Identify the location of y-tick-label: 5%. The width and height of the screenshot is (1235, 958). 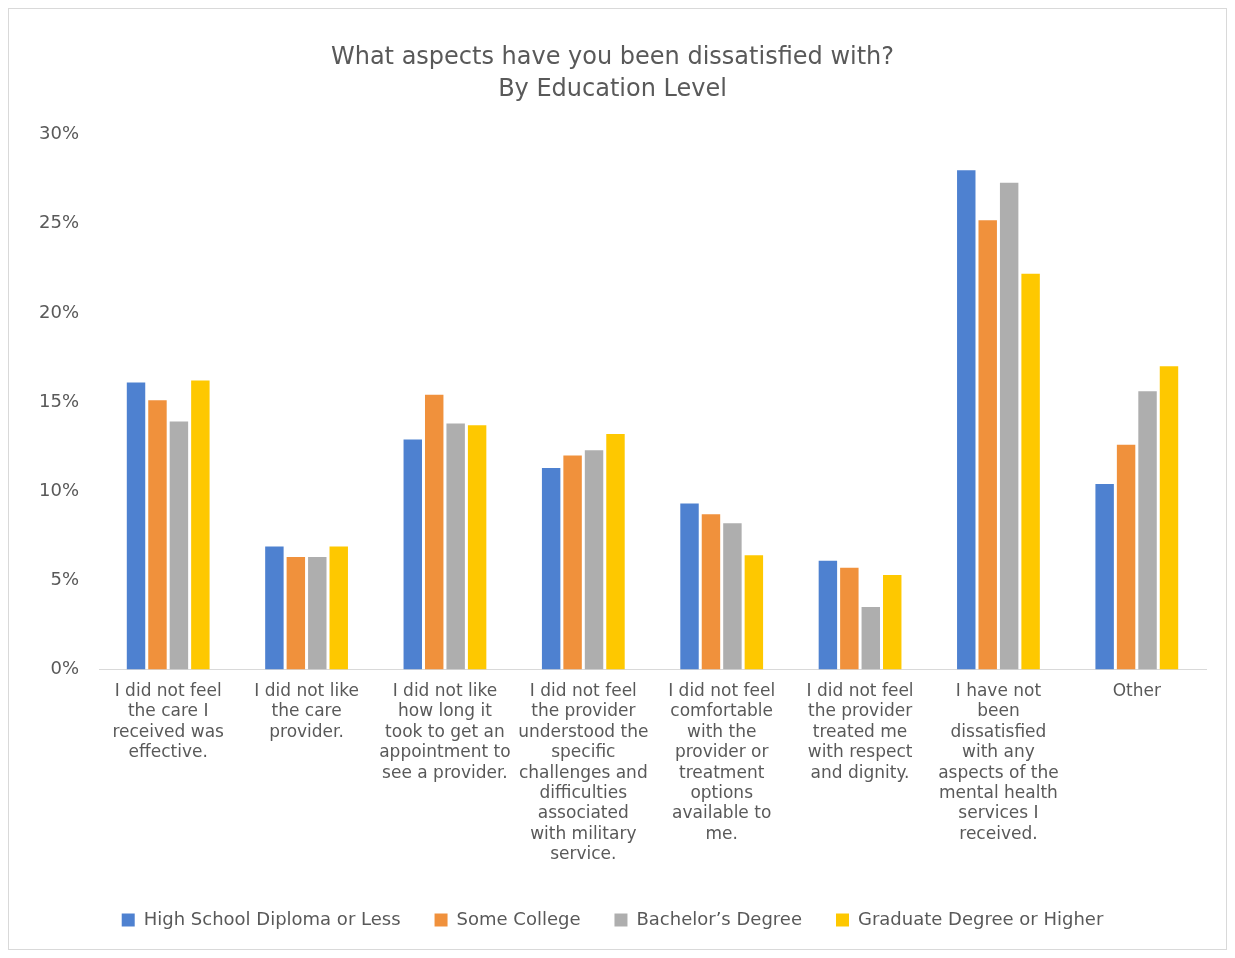
(65, 578).